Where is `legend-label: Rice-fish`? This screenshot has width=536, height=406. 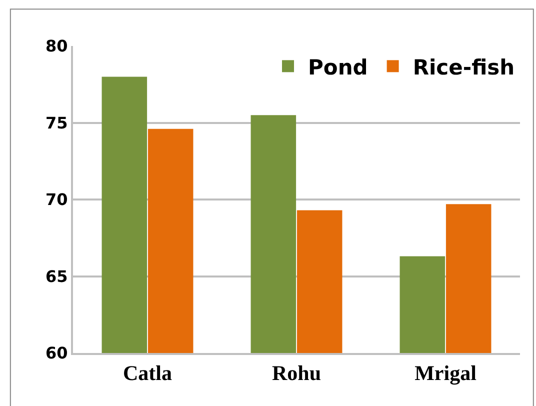 legend-label: Rice-fish is located at coordinates (463, 67).